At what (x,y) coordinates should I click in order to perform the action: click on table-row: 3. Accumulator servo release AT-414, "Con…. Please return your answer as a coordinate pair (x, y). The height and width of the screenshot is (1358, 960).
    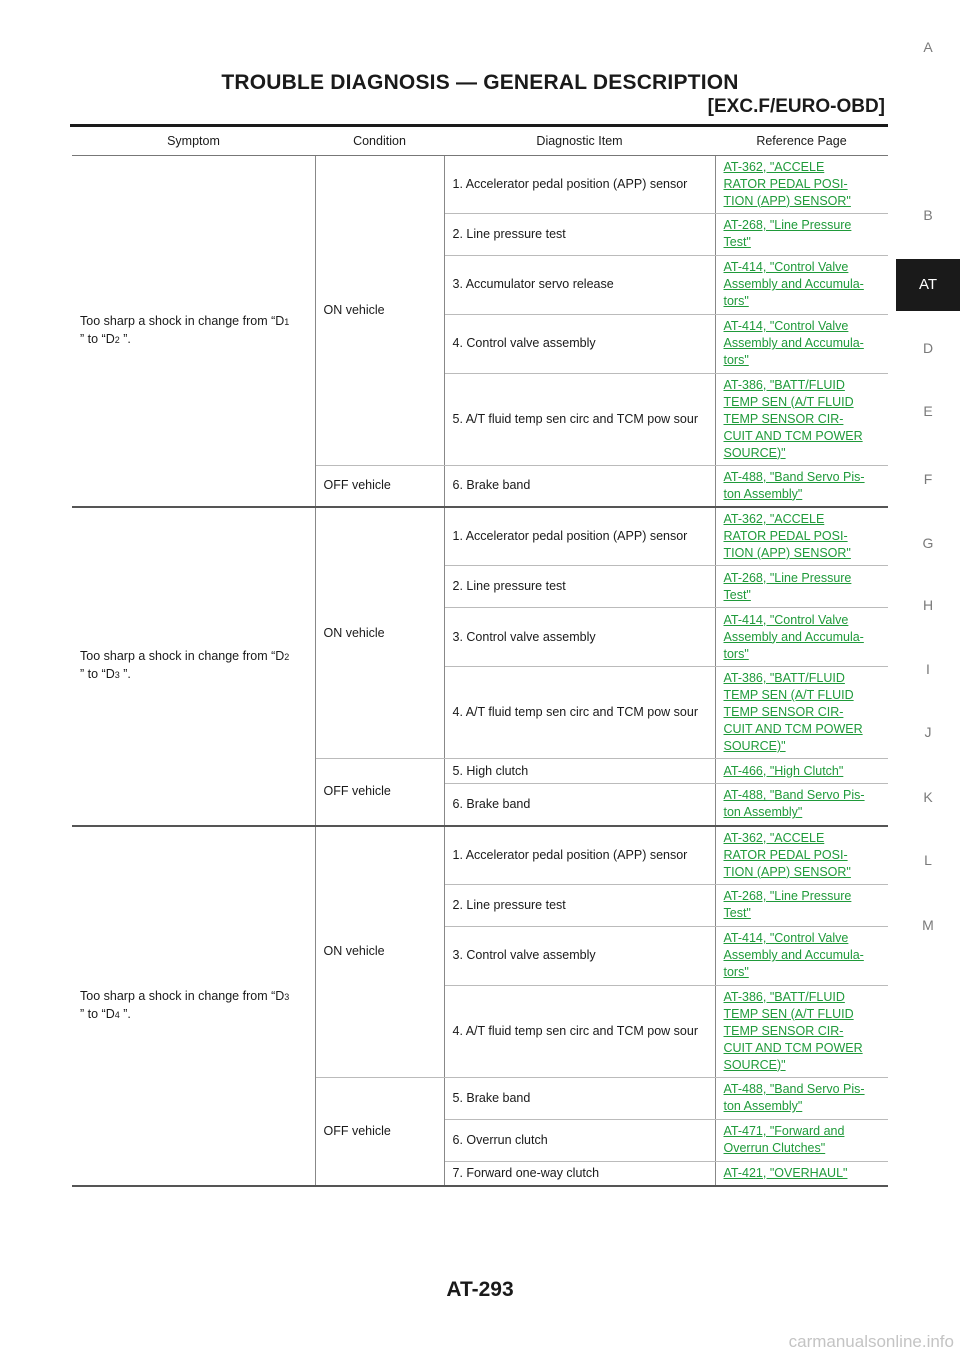
    Looking at the image, I should click on (480, 285).